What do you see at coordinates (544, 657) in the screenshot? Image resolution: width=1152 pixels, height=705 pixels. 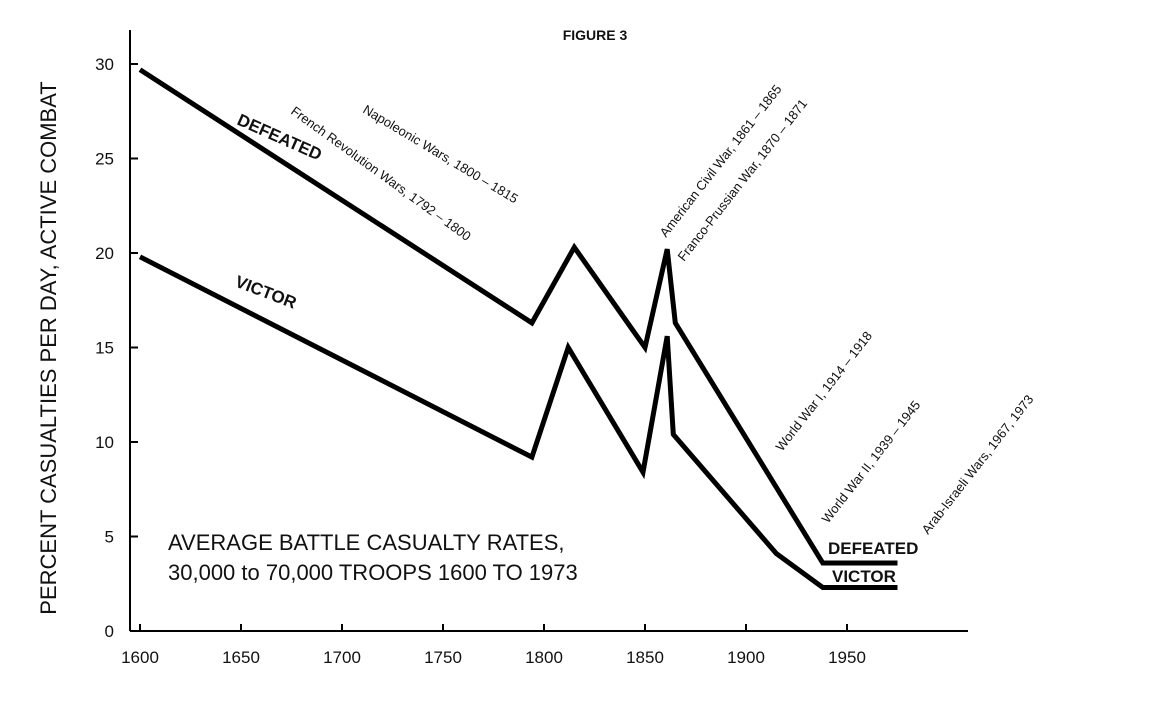 I see `x-tick-label: 1800` at bounding box center [544, 657].